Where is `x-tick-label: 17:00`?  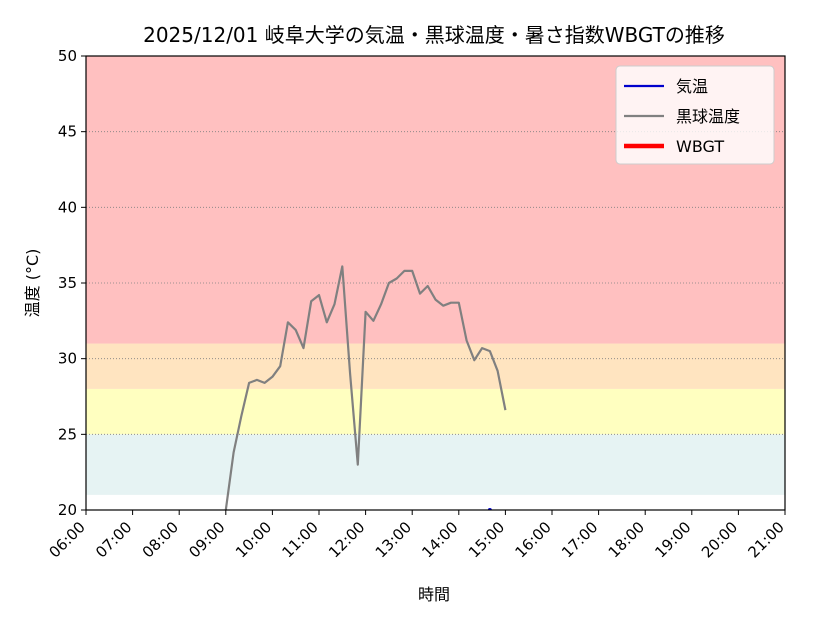
x-tick-label: 17:00 is located at coordinates (579, 539).